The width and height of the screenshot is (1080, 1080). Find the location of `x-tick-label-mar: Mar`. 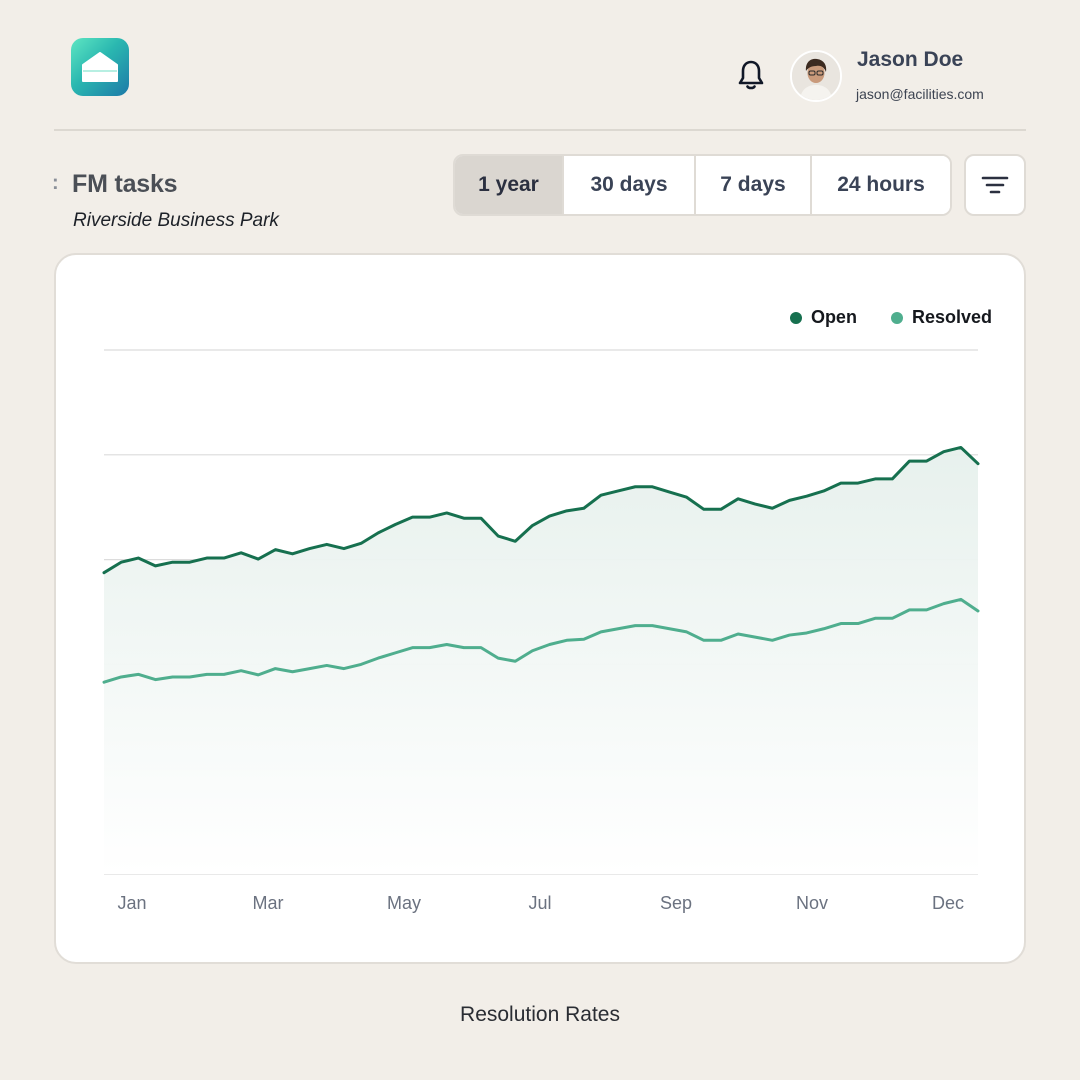

x-tick-label-mar: Mar is located at coordinates (268, 903).